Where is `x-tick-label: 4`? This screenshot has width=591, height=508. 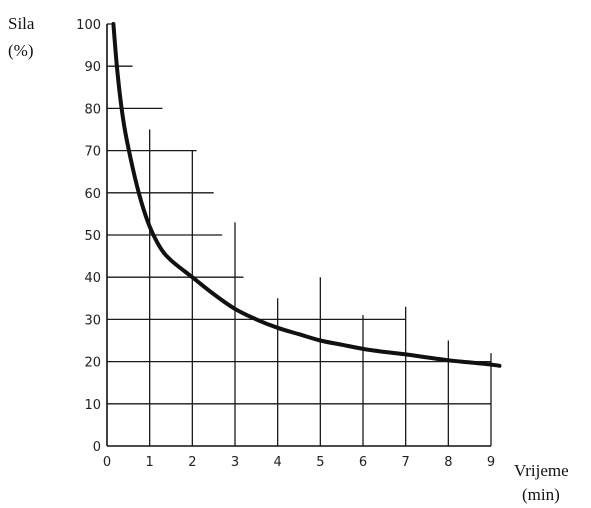
x-tick-label: 4 is located at coordinates (278, 462).